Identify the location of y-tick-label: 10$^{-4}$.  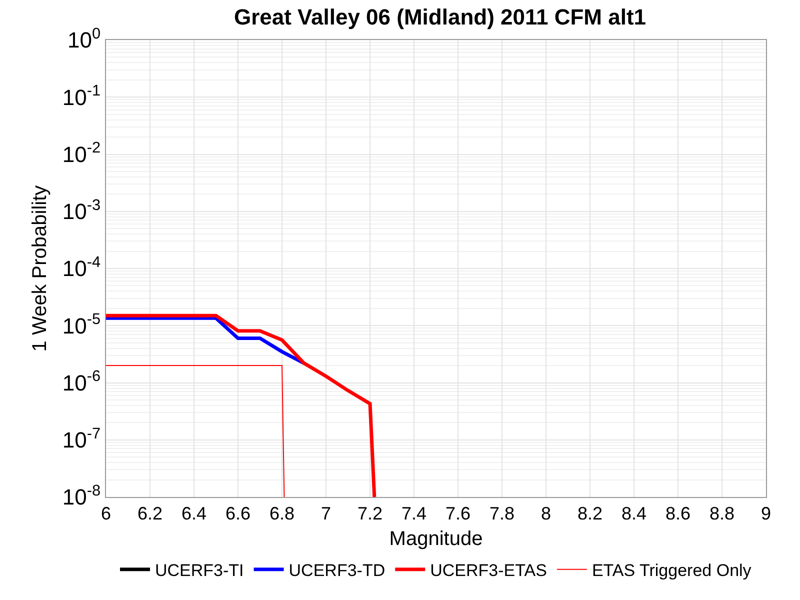
(82, 268).